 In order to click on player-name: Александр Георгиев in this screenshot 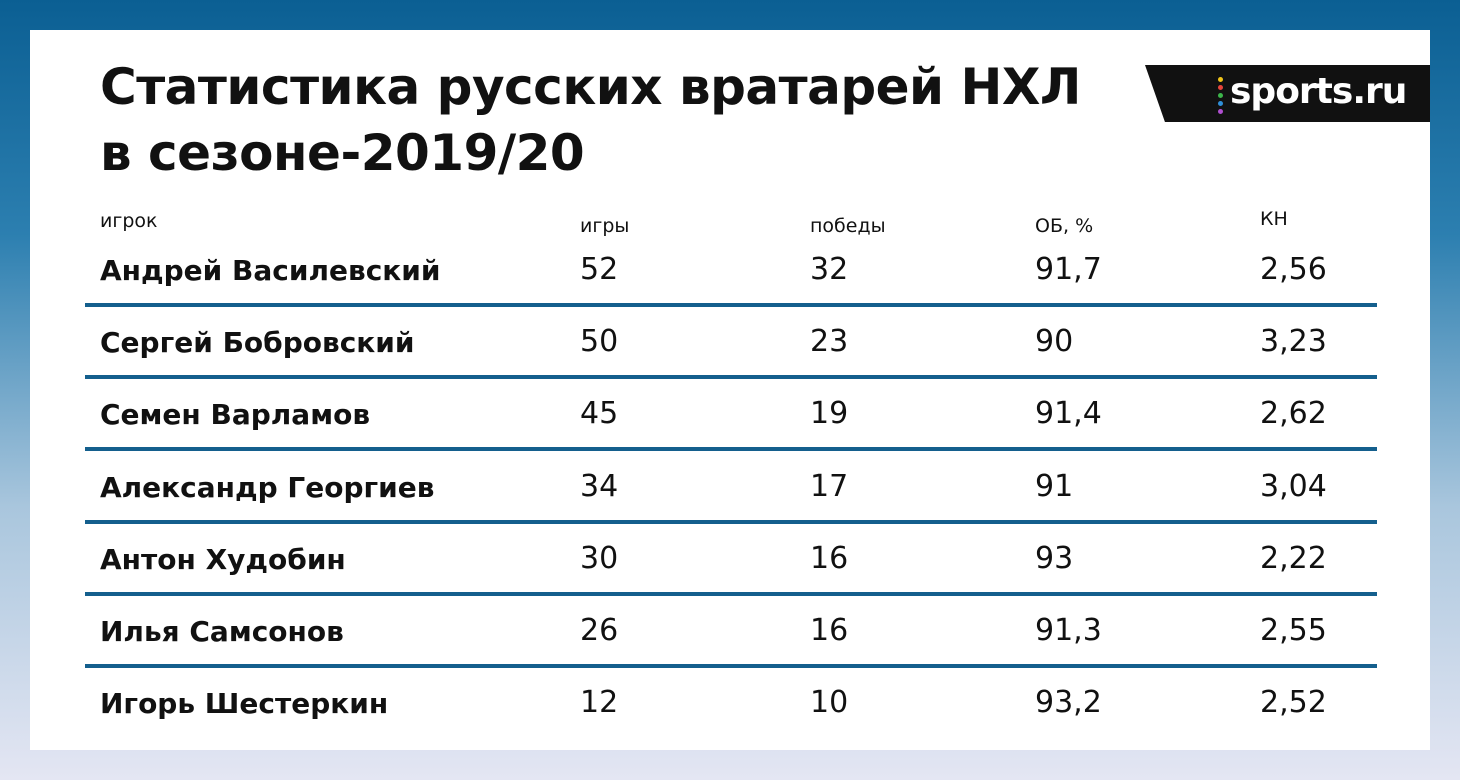, I will do `click(267, 487)`.